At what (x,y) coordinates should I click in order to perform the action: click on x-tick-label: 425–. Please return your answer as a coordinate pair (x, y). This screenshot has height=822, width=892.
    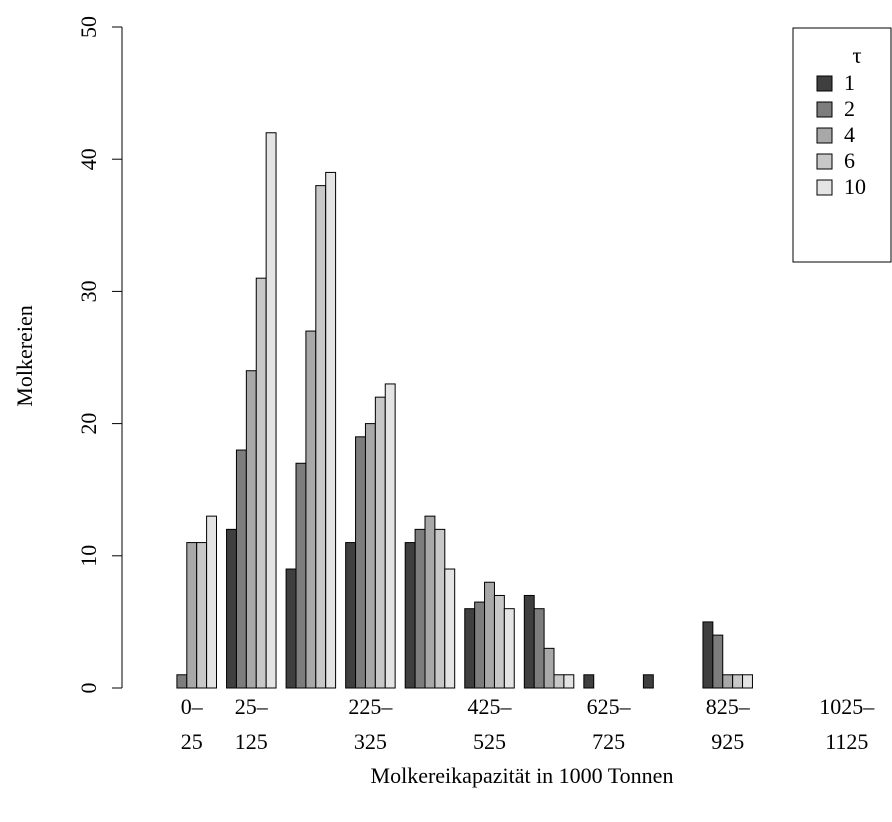
    Looking at the image, I should click on (490, 706).